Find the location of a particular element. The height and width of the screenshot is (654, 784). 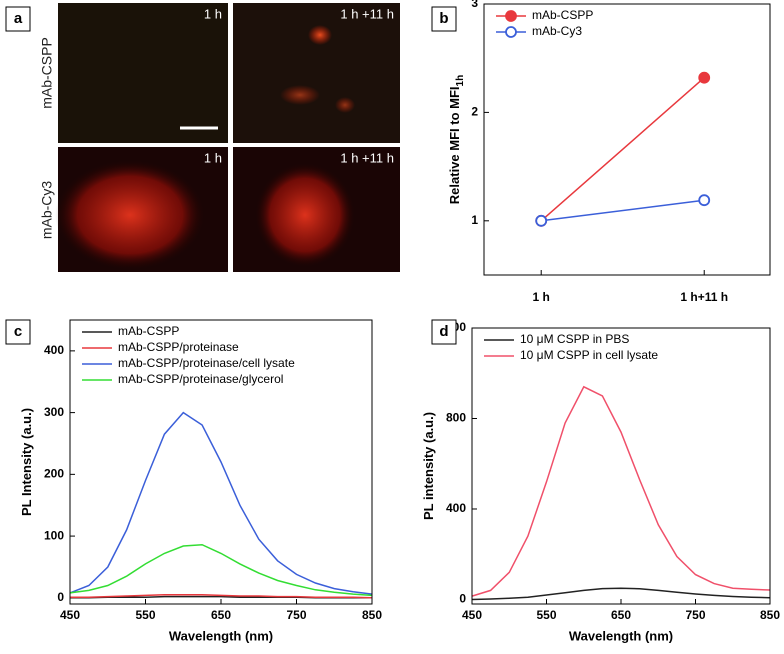

y-tick-label: 200 is located at coordinates (54, 474).